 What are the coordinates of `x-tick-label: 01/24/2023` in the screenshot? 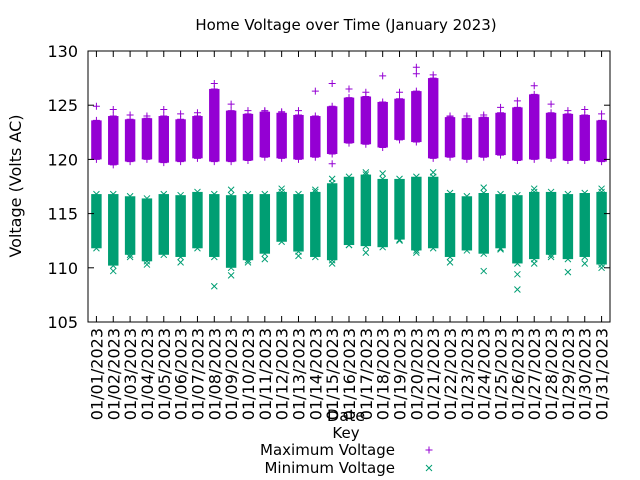 It's located at (484, 374).